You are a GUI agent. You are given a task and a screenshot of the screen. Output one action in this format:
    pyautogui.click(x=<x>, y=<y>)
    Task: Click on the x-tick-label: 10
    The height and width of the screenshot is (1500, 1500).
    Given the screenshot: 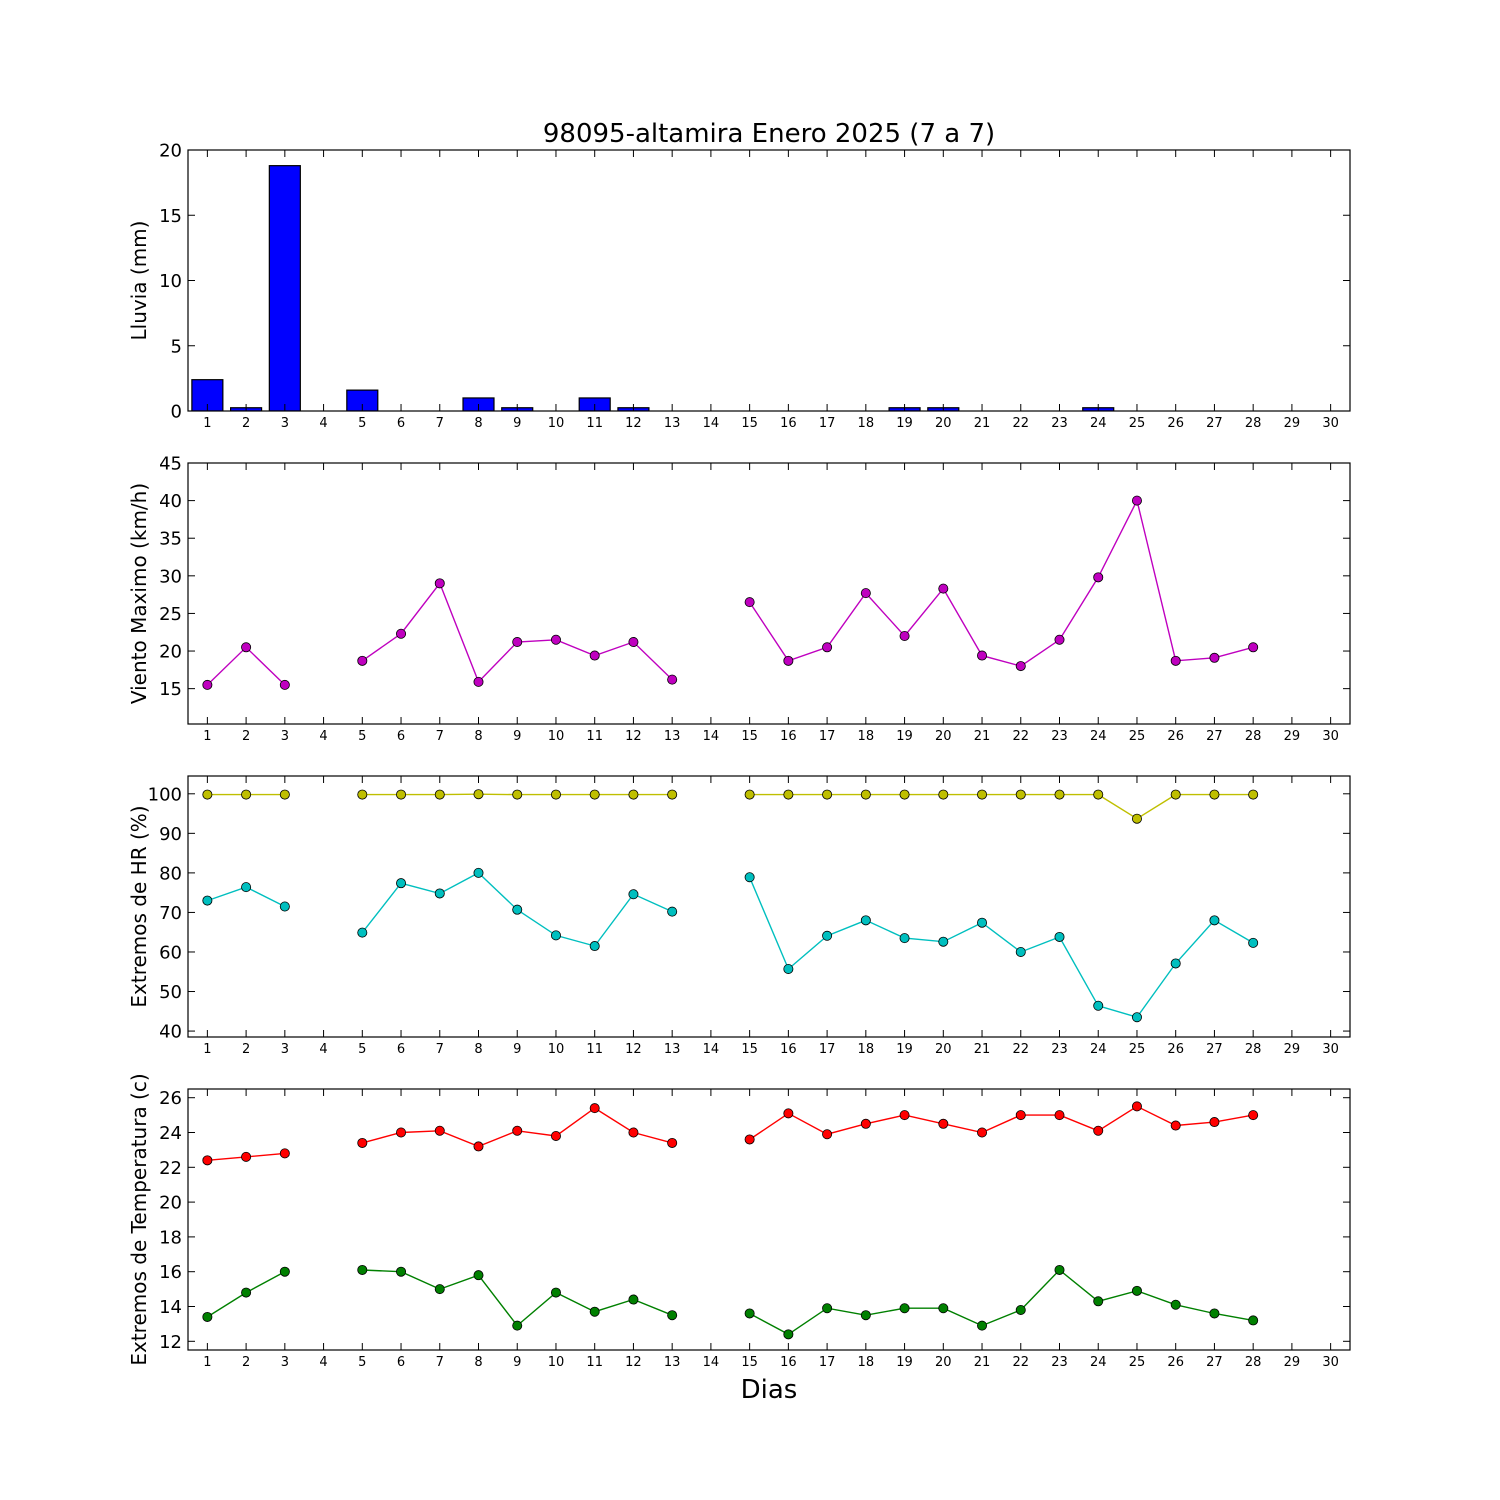 What is the action you would take?
    pyautogui.click(x=556, y=736)
    